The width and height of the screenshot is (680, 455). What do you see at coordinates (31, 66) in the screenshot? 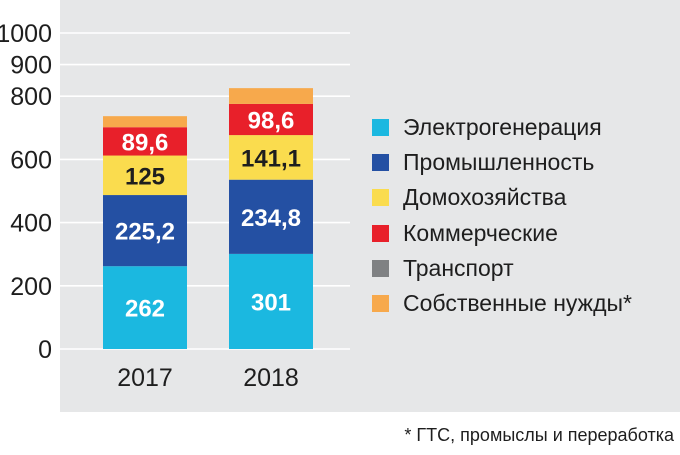
I see `y-tick-label: 900` at bounding box center [31, 66].